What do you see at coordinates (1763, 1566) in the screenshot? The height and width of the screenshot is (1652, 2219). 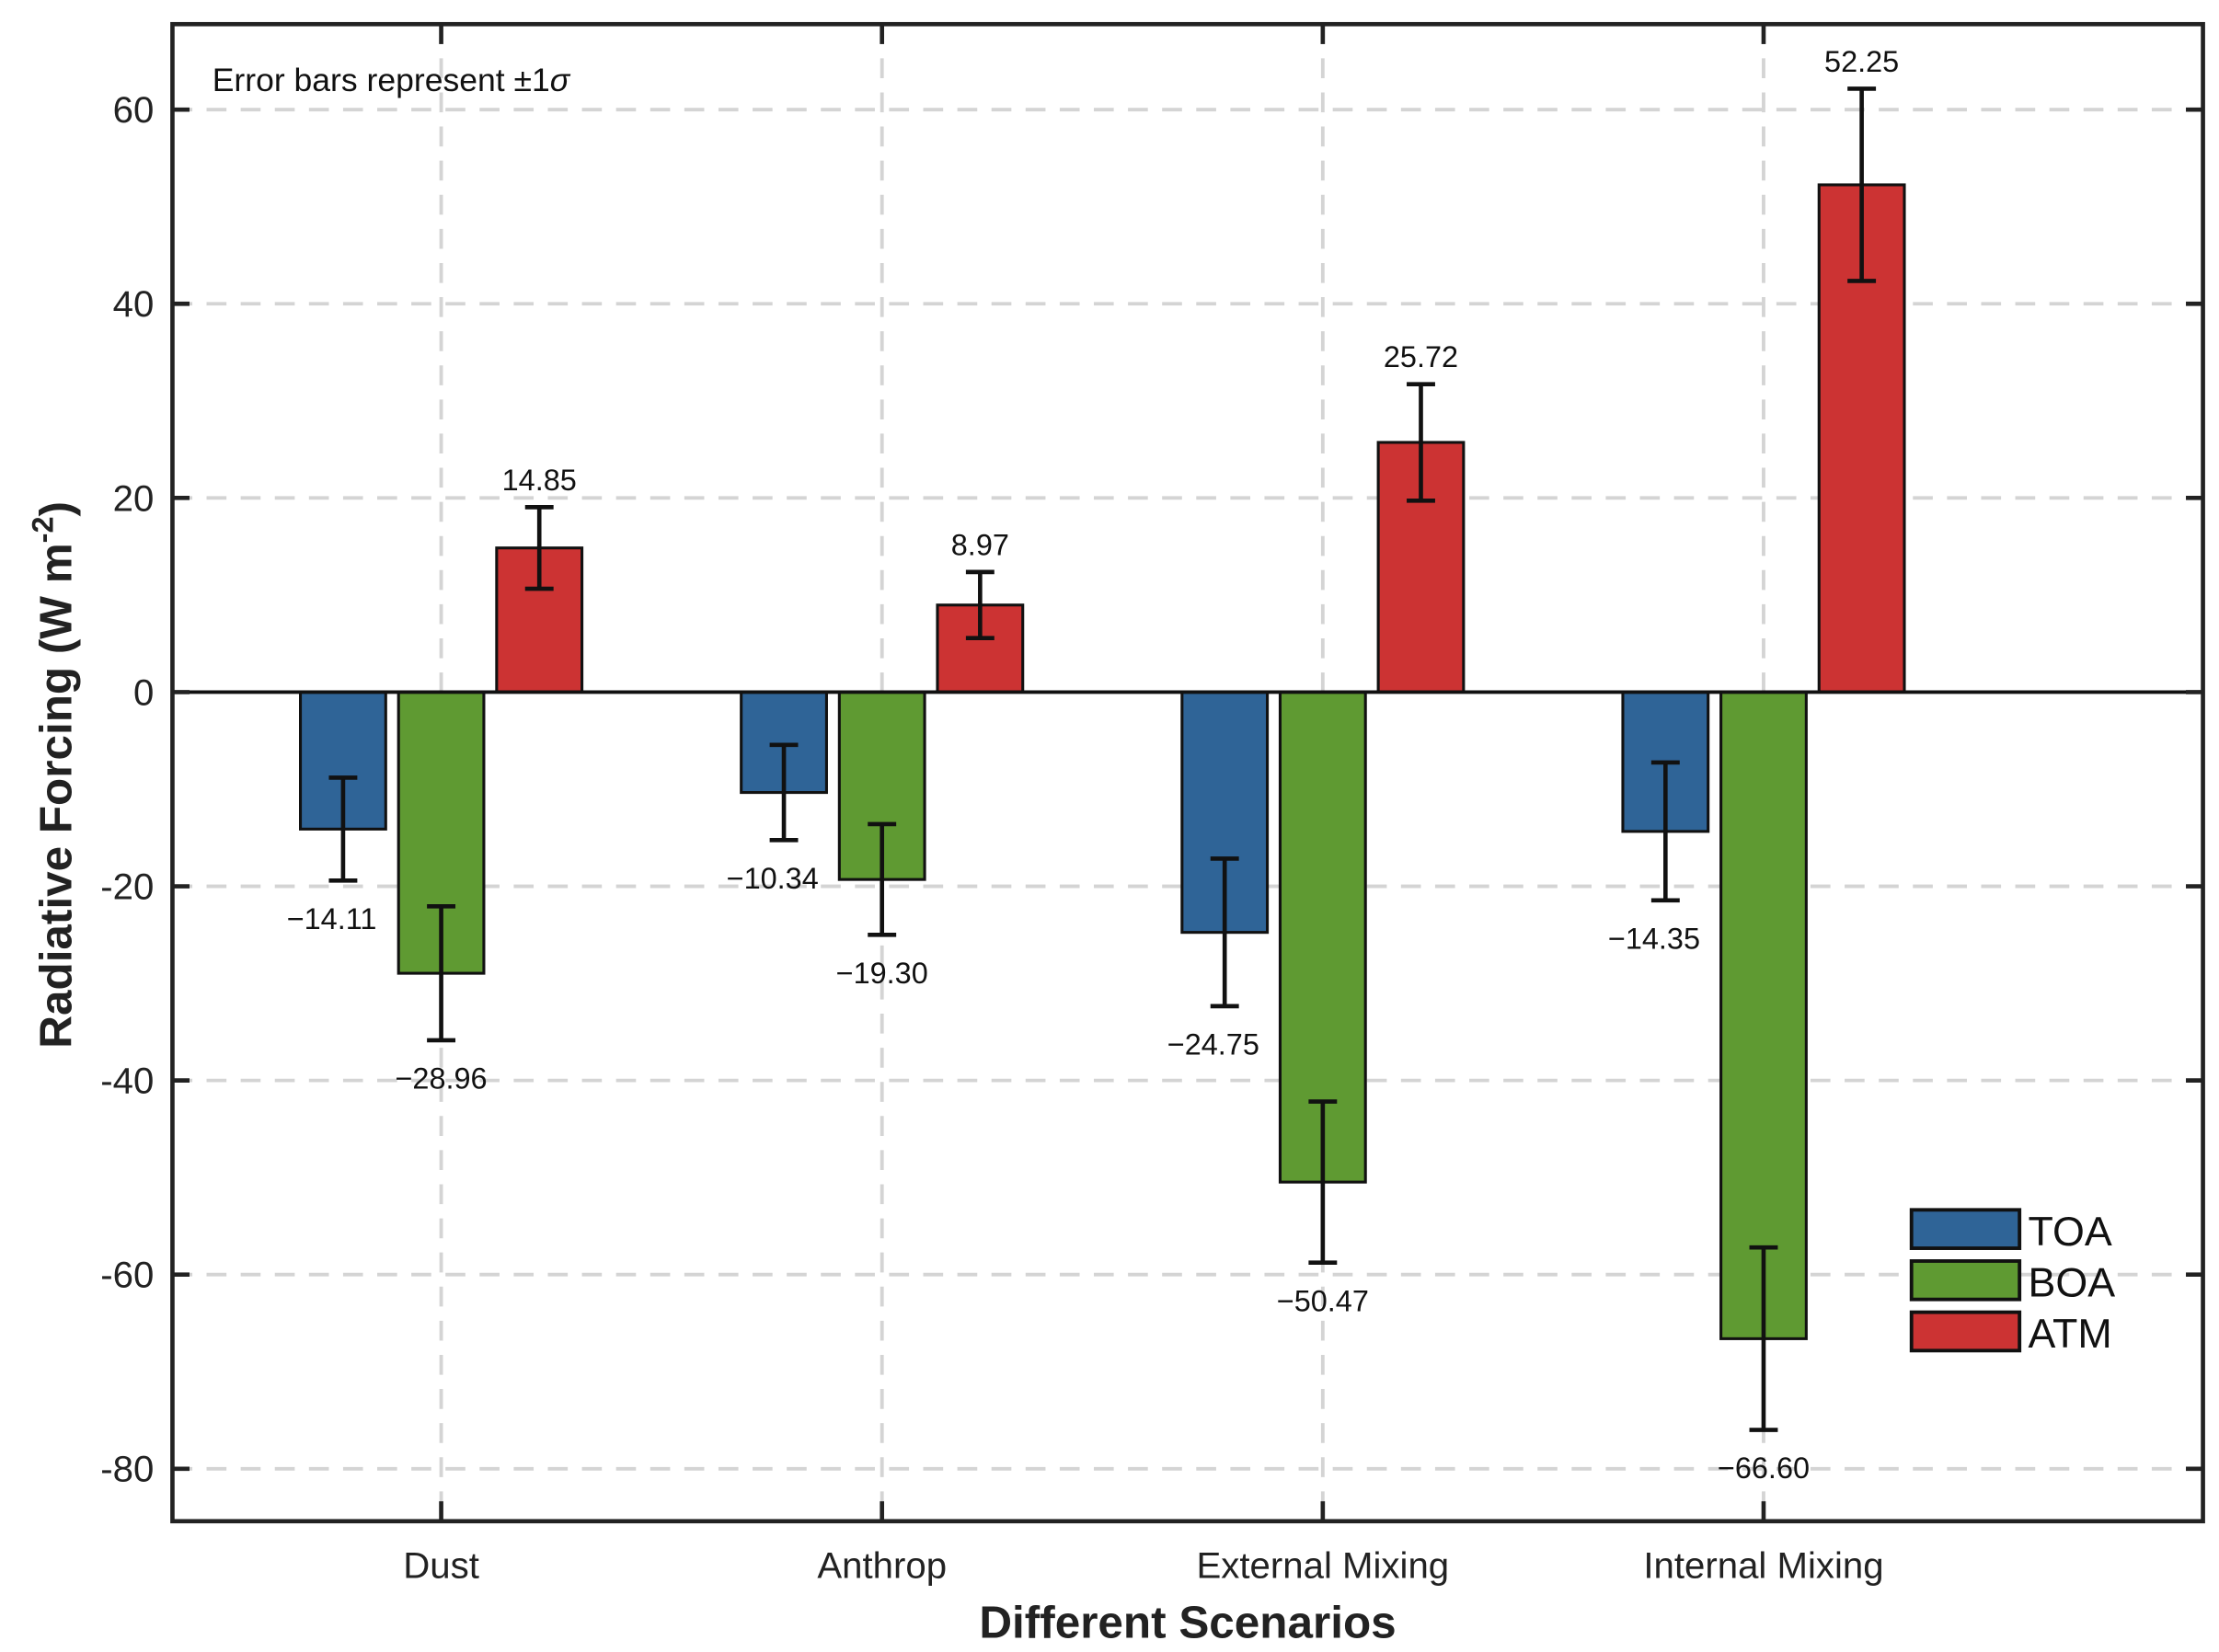 I see `x-tick-label: Internal Mixing` at bounding box center [1763, 1566].